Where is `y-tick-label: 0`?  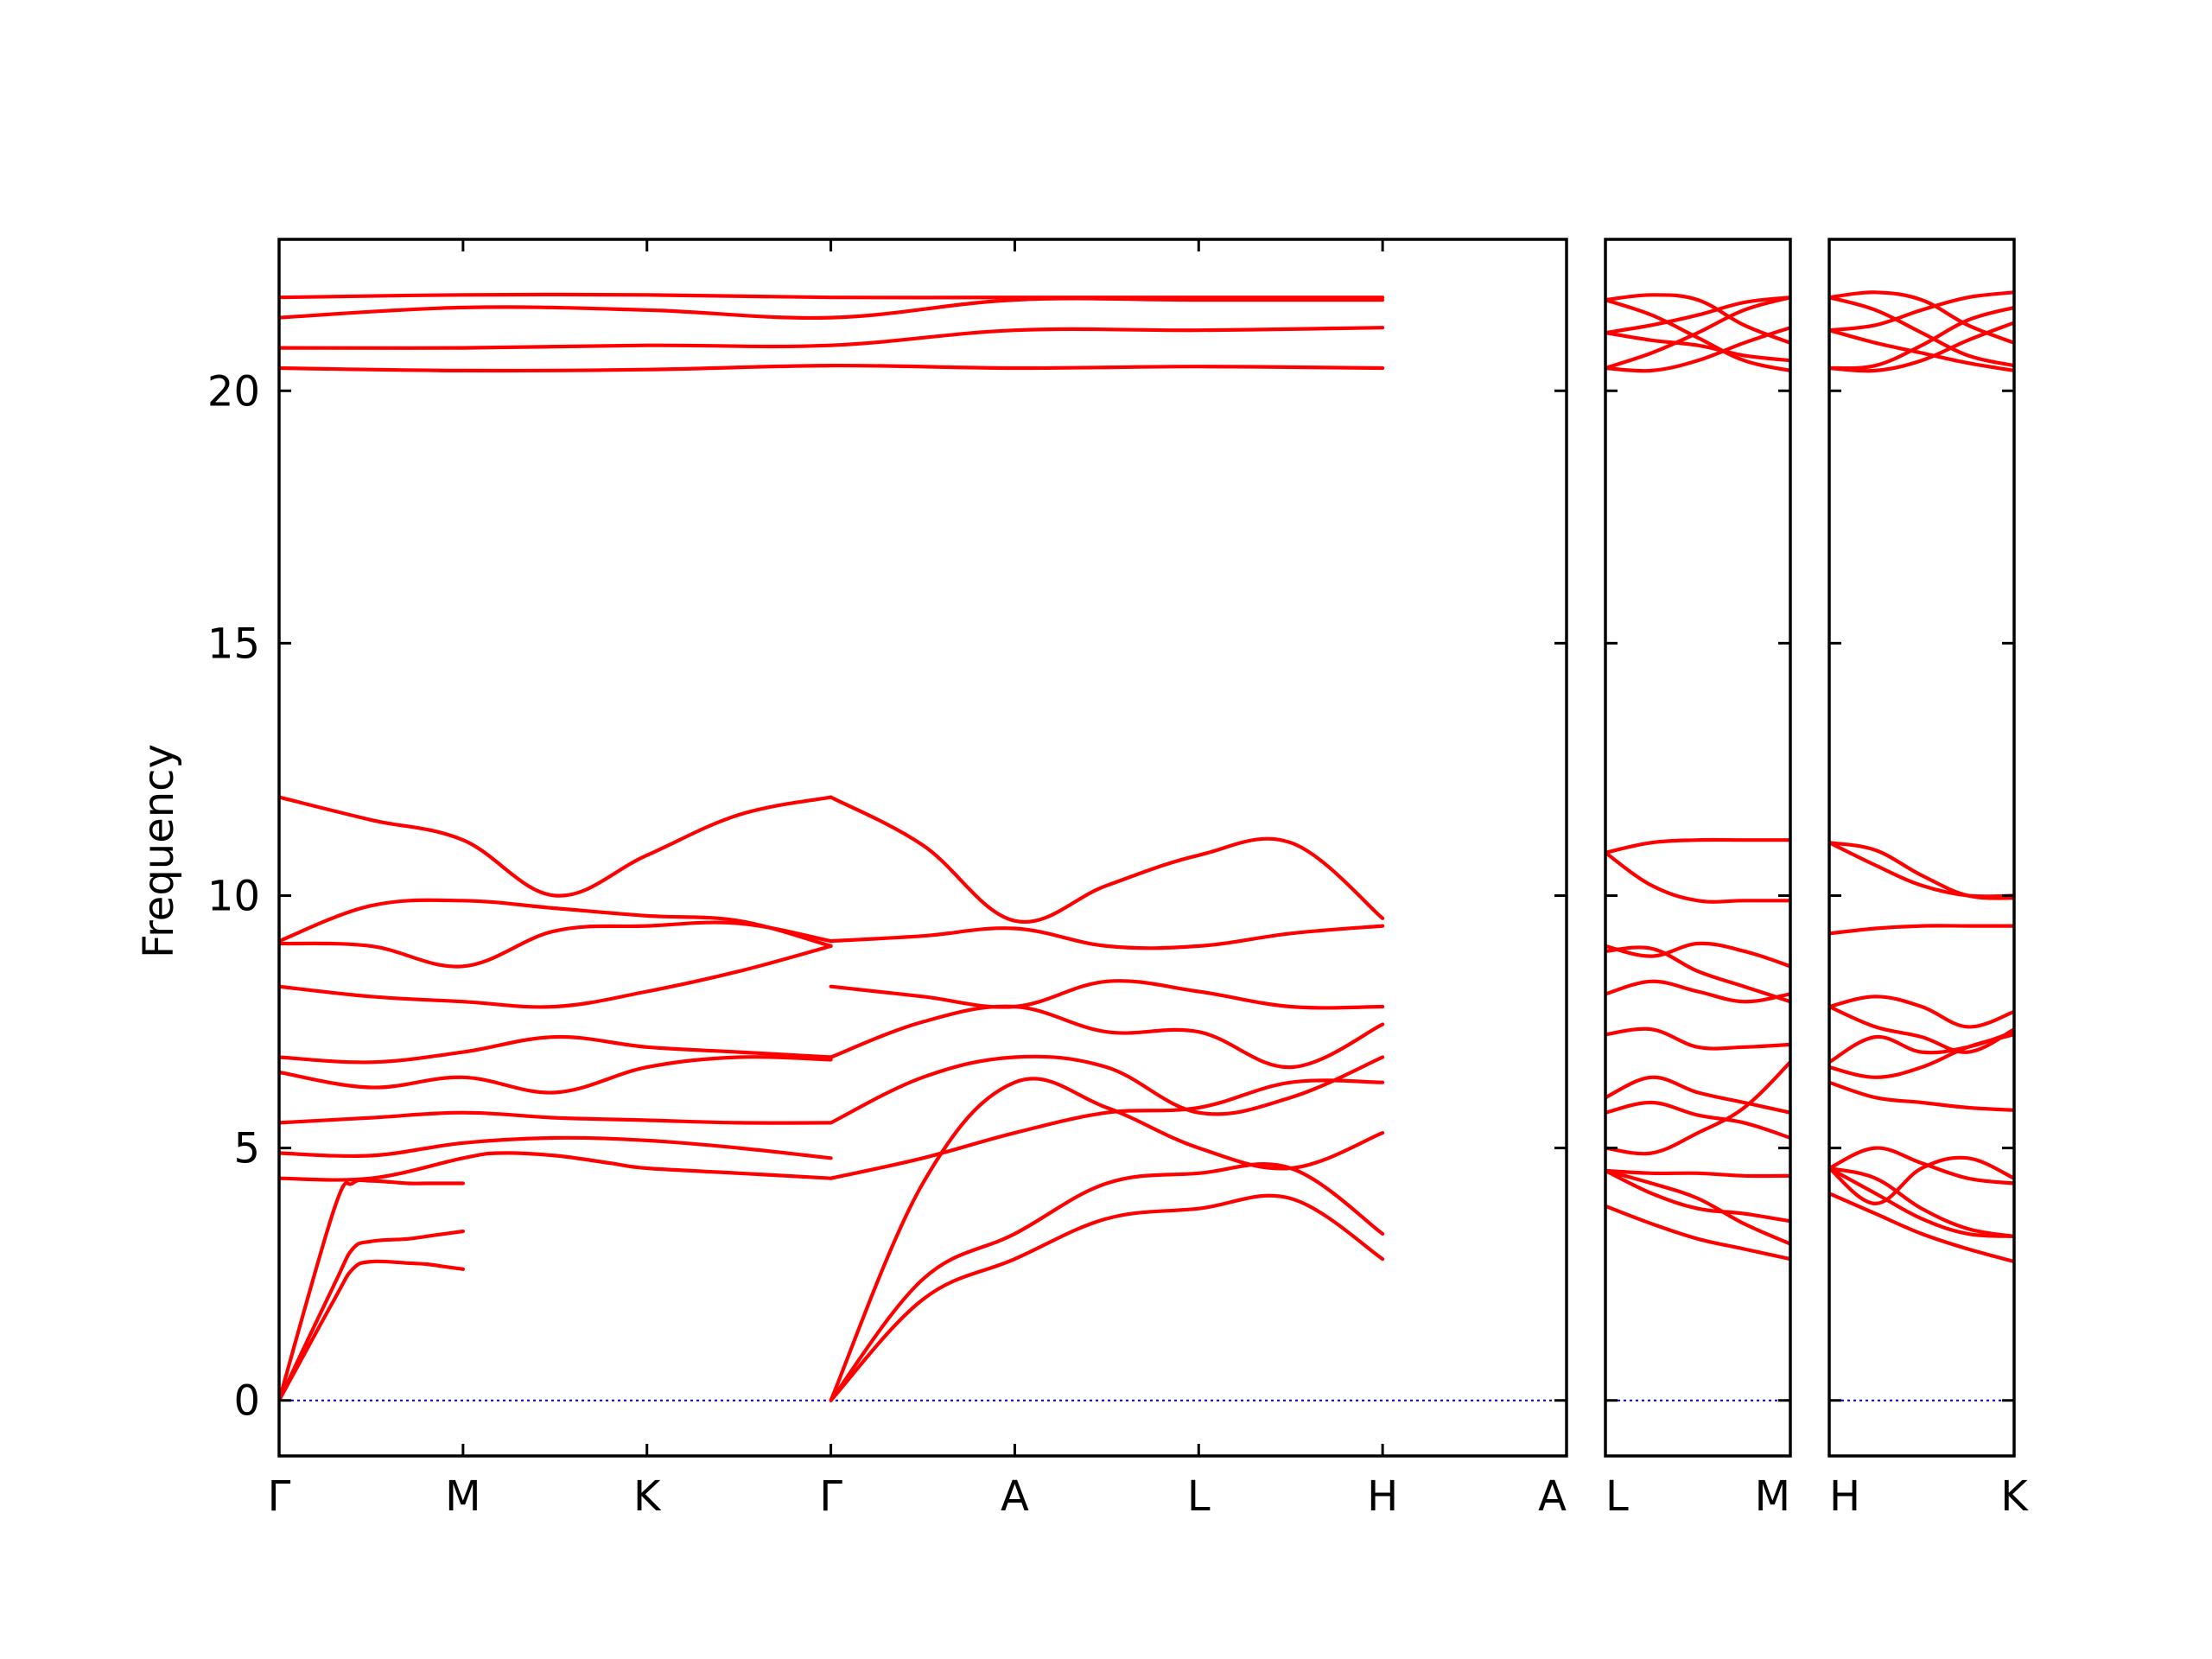
y-tick-label: 0 is located at coordinates (246, 1401).